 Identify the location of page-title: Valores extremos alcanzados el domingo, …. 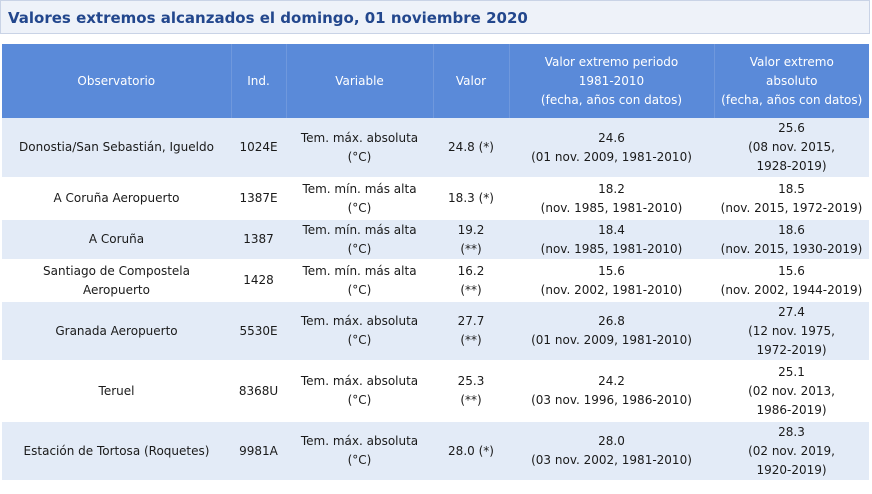
(268, 18).